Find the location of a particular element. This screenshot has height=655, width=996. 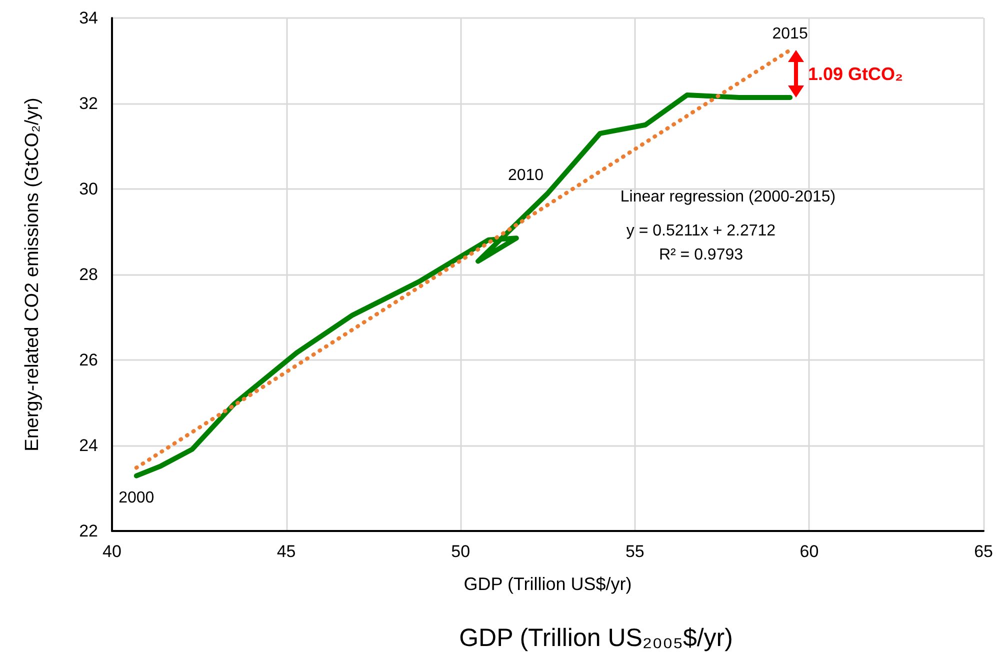

x-tick-label: 45 is located at coordinates (286, 551).